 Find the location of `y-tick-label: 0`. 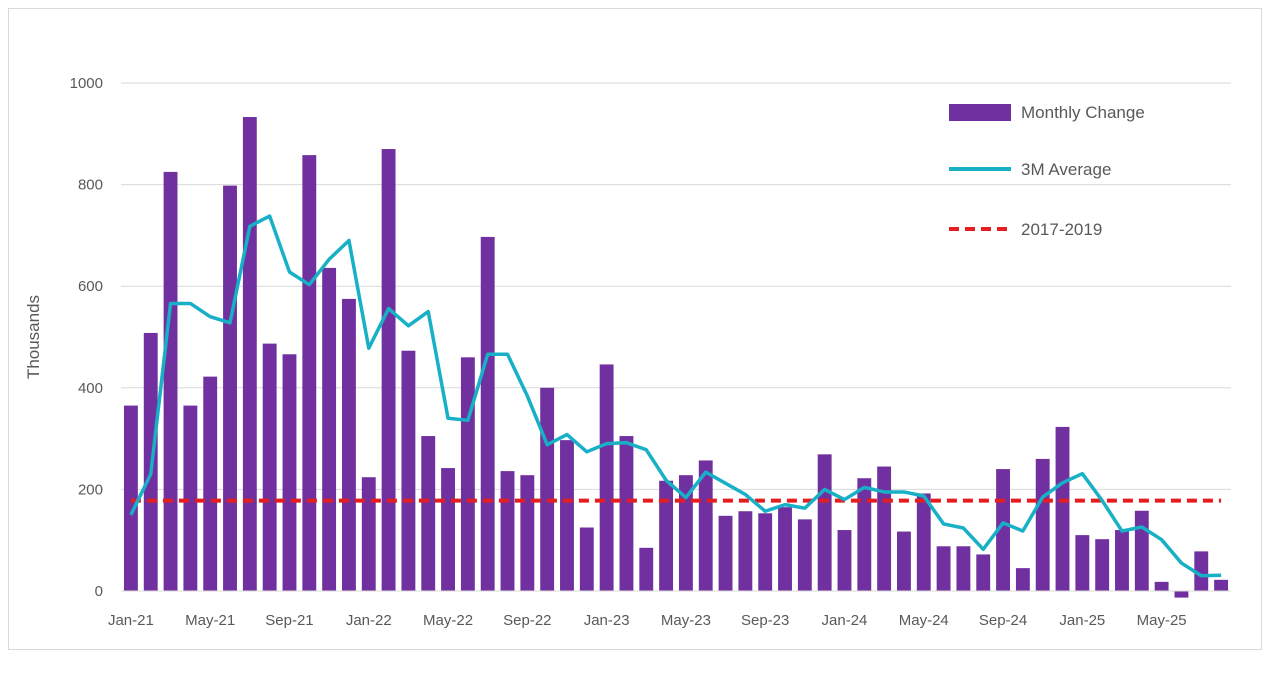

y-tick-label: 0 is located at coordinates (99, 591).